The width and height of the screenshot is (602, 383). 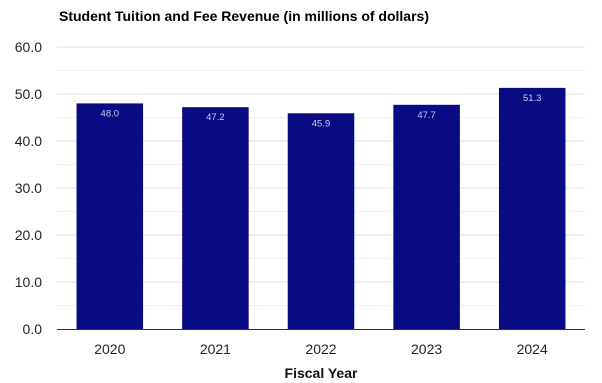 What do you see at coordinates (426, 216) in the screenshot?
I see `bar-2023` at bounding box center [426, 216].